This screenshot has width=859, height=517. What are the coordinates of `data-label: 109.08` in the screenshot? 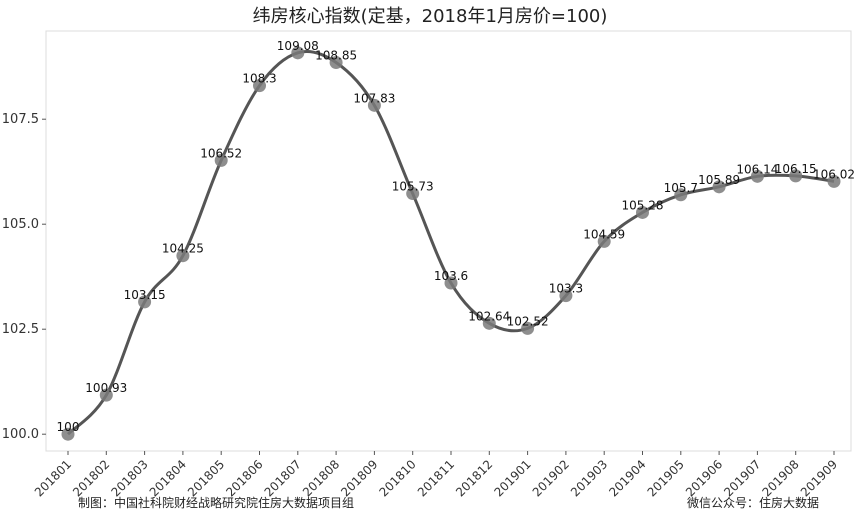 It's located at (298, 46).